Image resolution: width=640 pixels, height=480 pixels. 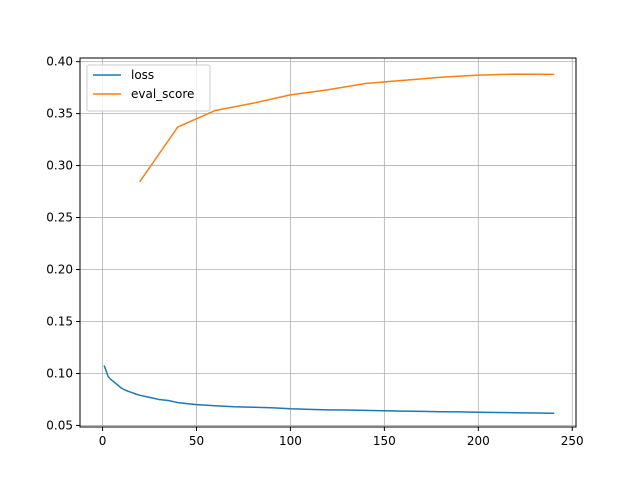 What do you see at coordinates (142, 75) in the screenshot?
I see `legend-label-loss: loss` at bounding box center [142, 75].